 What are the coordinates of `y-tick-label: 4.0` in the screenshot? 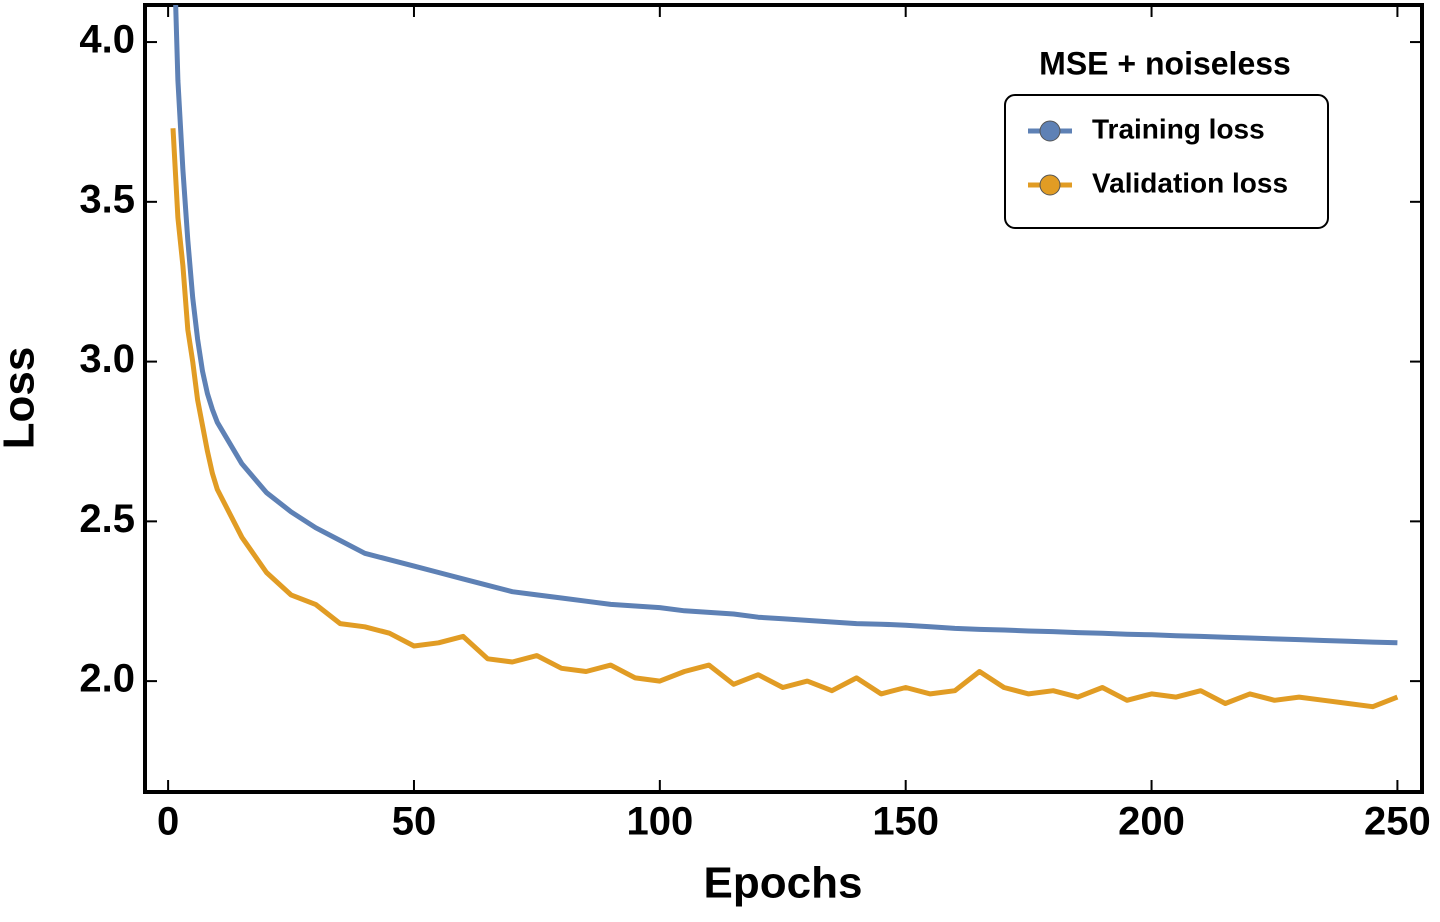 It's located at (107, 40).